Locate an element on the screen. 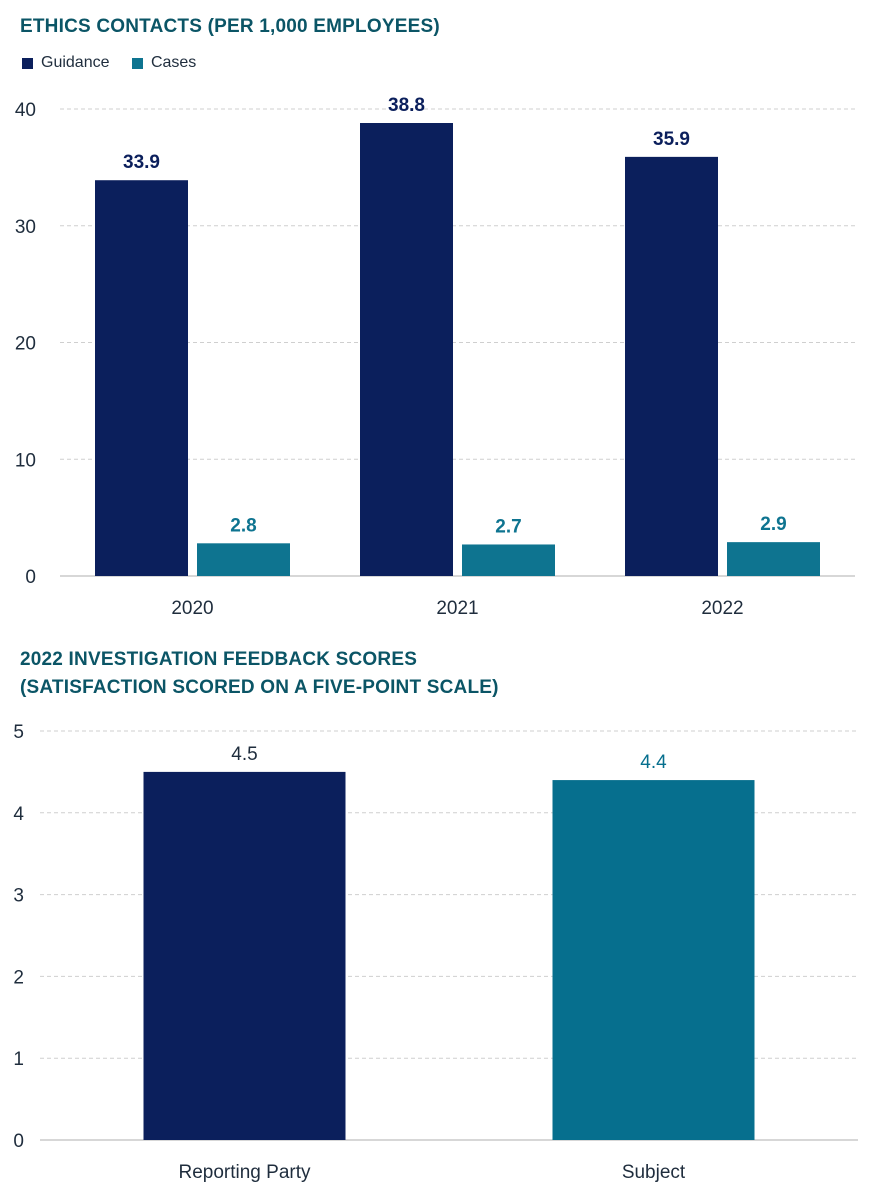 The height and width of the screenshot is (1200, 872). data-label-guidance-2021: 38.8 is located at coordinates (406, 105).